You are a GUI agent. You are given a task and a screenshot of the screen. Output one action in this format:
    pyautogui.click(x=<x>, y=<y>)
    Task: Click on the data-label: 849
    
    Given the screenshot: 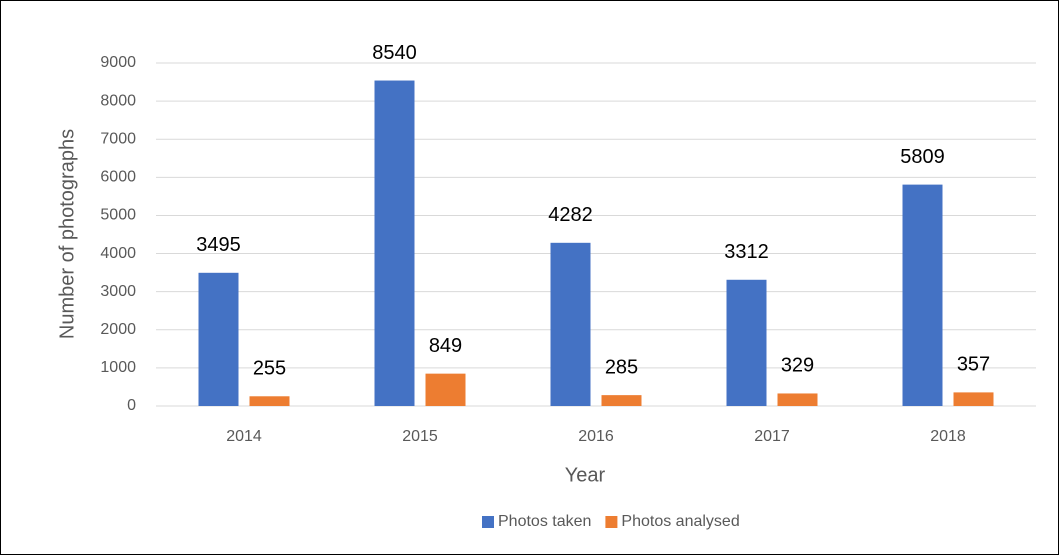 What is the action you would take?
    pyautogui.click(x=445, y=346)
    